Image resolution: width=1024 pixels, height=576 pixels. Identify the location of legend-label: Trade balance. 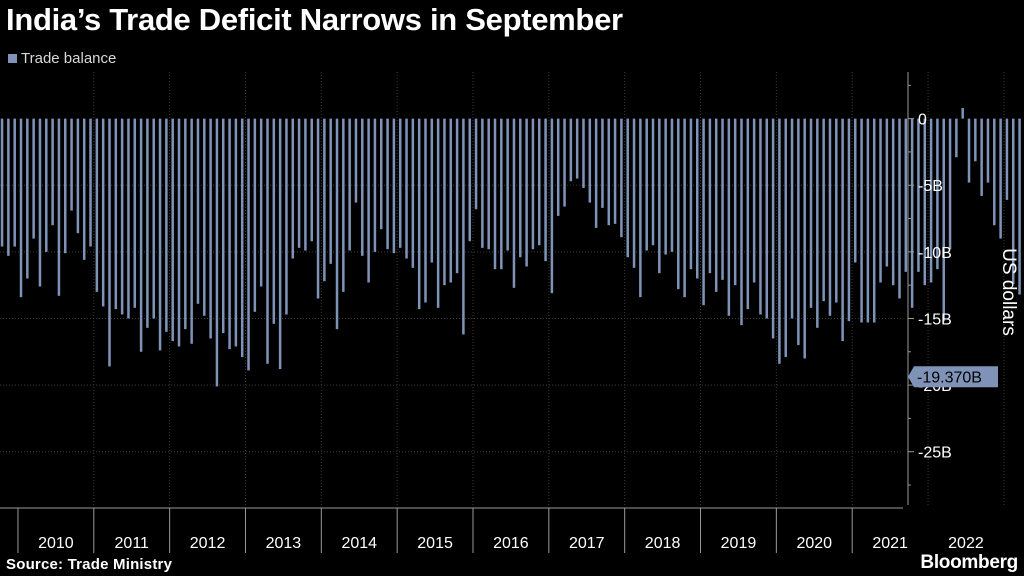
(69, 58).